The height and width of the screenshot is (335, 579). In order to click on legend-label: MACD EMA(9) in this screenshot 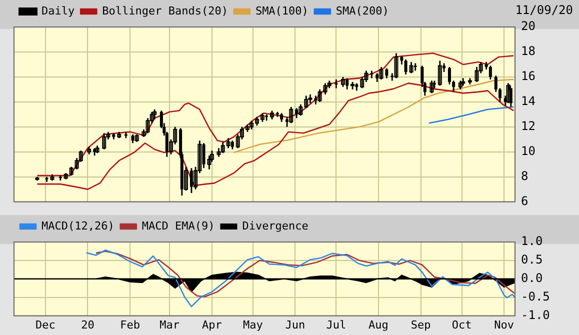, I will do `click(178, 225)`.